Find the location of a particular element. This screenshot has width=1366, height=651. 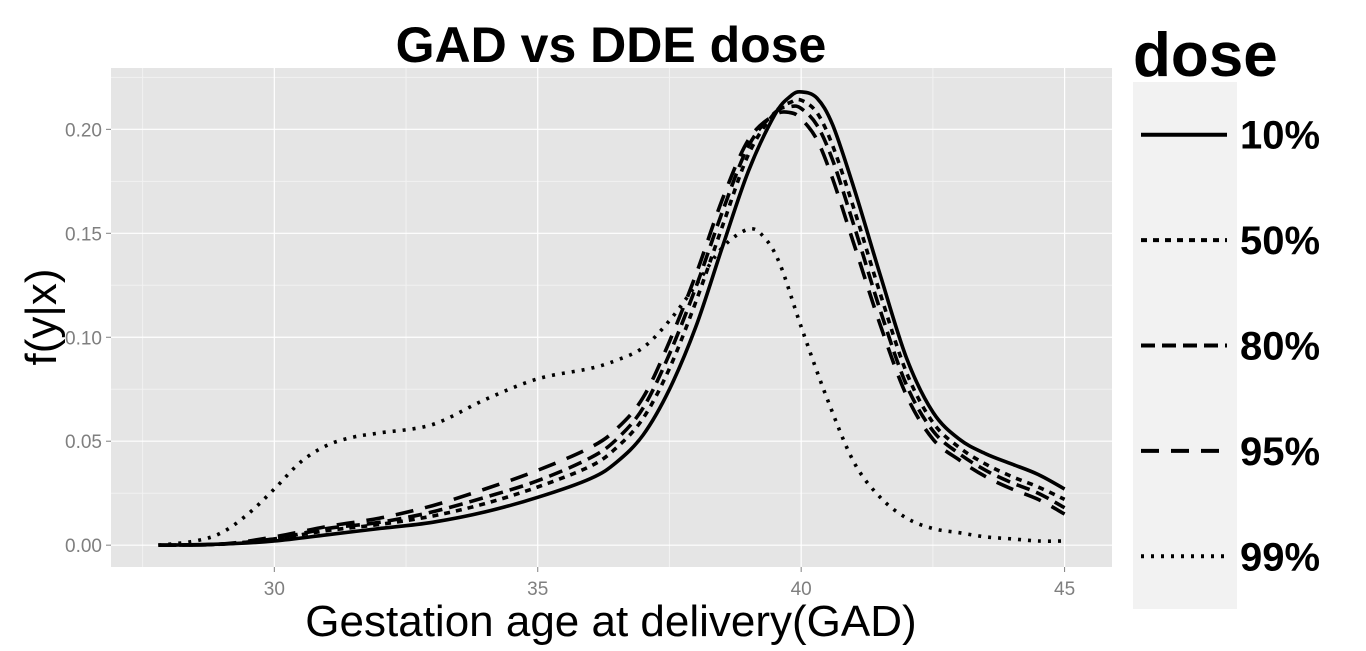

legend: 10% 50% 80% 95% 99% is located at coordinates (1230, 346).